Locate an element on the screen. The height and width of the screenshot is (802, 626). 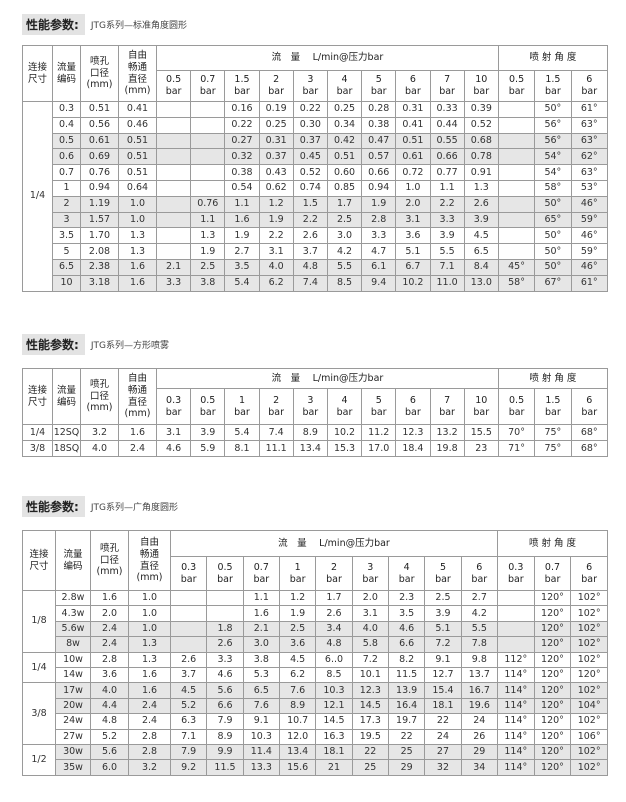
header-cell: 流 量 L/min@压力bar is located at coordinates (334, 543).